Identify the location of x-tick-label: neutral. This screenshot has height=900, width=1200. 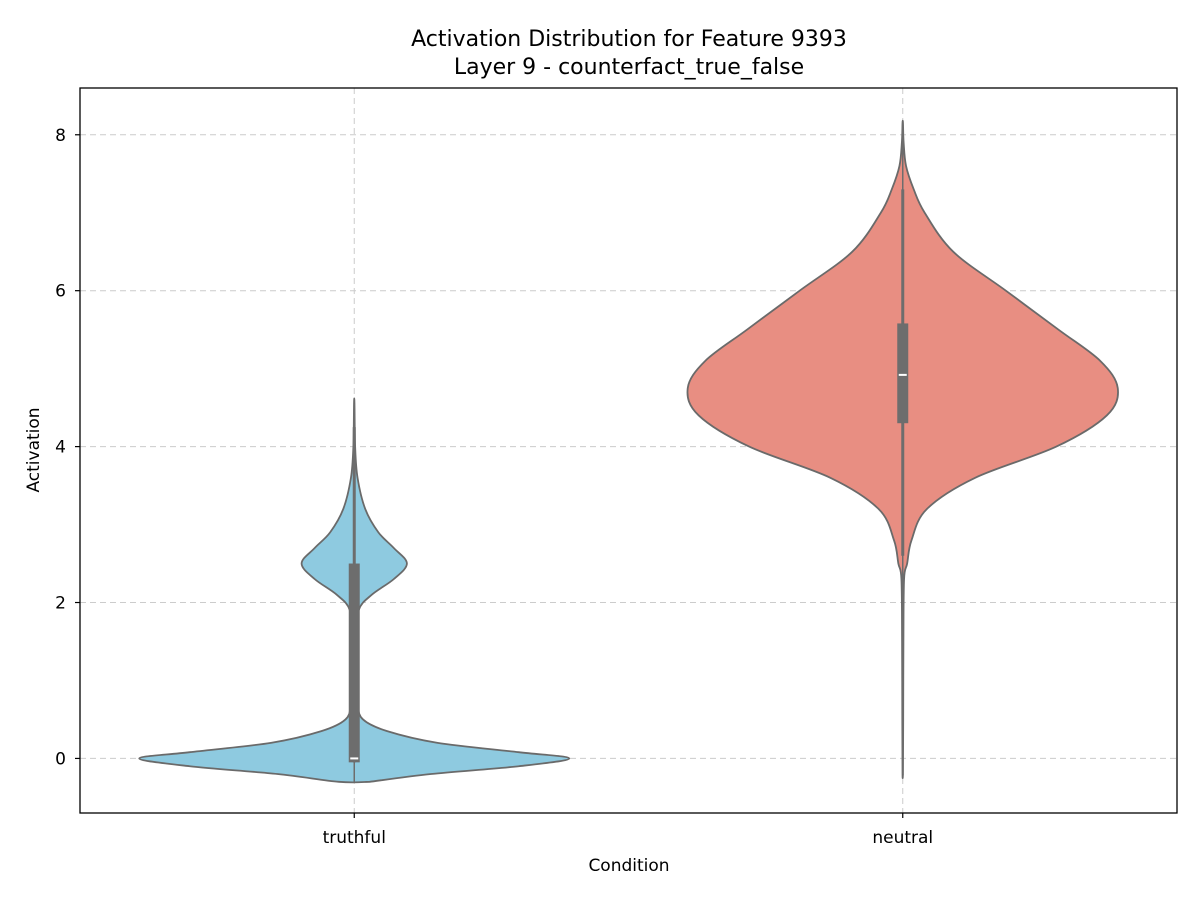
(902, 838).